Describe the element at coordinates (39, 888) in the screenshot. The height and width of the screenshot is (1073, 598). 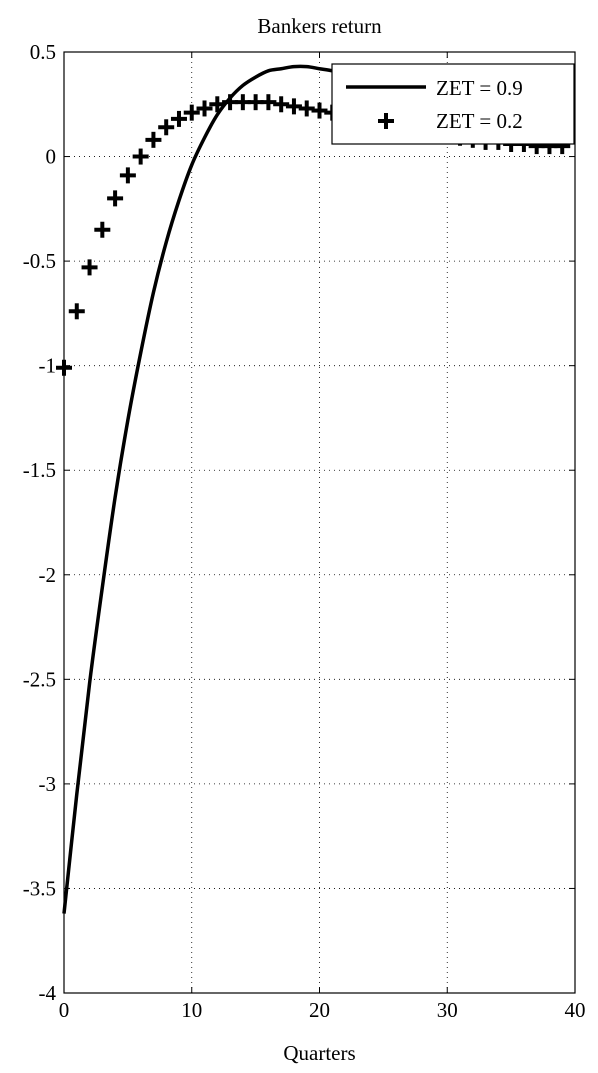
I see `y-tick-label: -3.5` at that location.